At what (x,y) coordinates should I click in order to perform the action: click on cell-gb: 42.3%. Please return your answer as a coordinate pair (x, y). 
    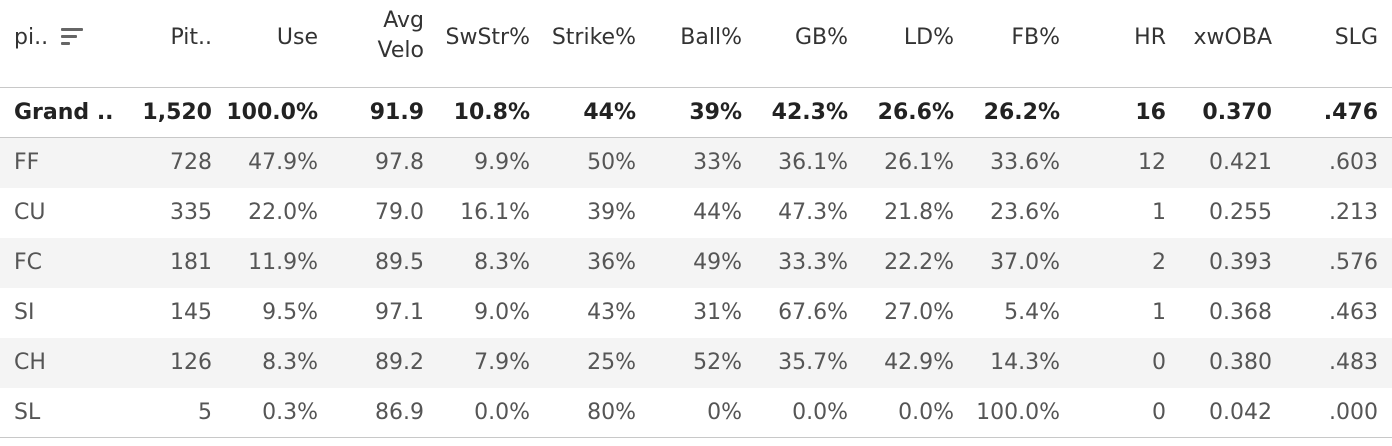
    Looking at the image, I should click on (809, 112).